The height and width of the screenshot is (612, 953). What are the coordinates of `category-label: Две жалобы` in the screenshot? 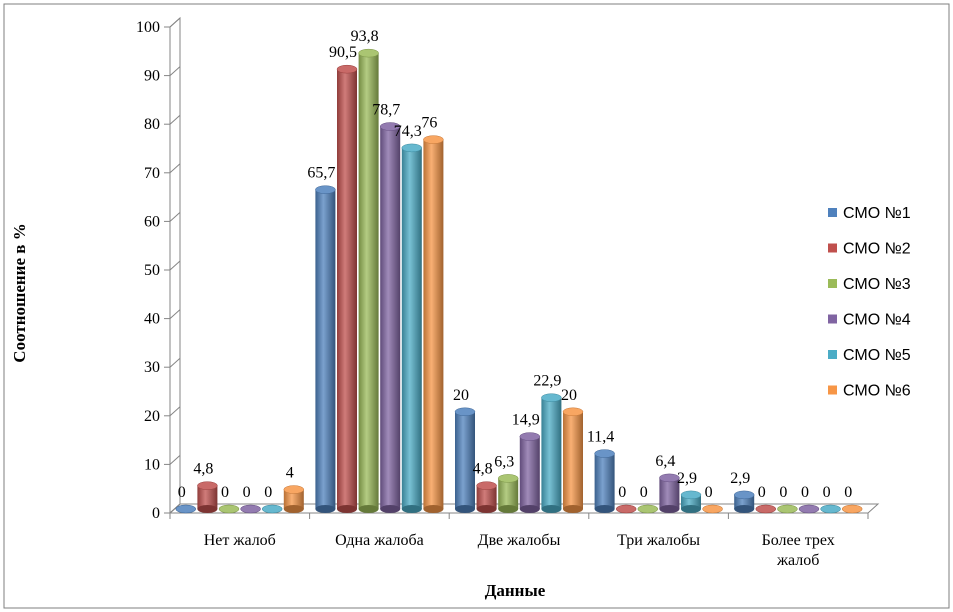 It's located at (519, 540).